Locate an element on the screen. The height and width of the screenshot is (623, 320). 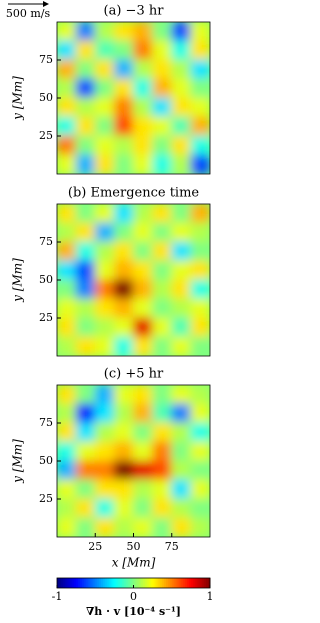
heatmap is located at coordinates (133, 280).